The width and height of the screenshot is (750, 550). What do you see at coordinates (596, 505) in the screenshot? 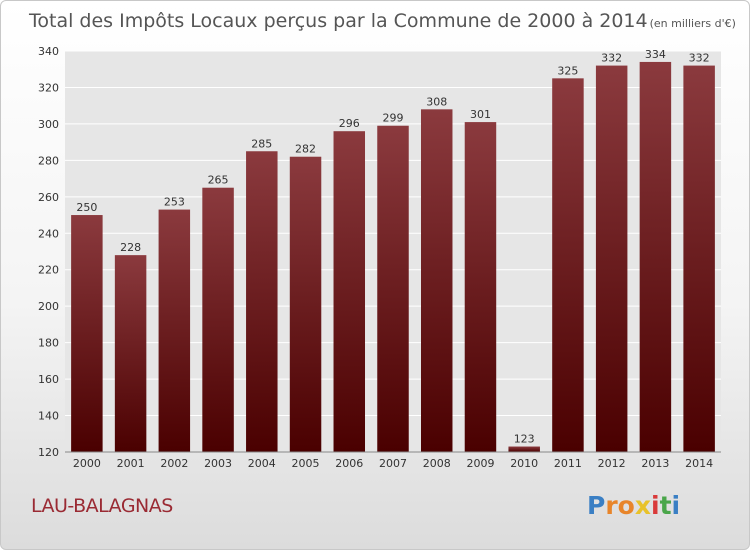
I see `logo-letter: P` at bounding box center [596, 505].